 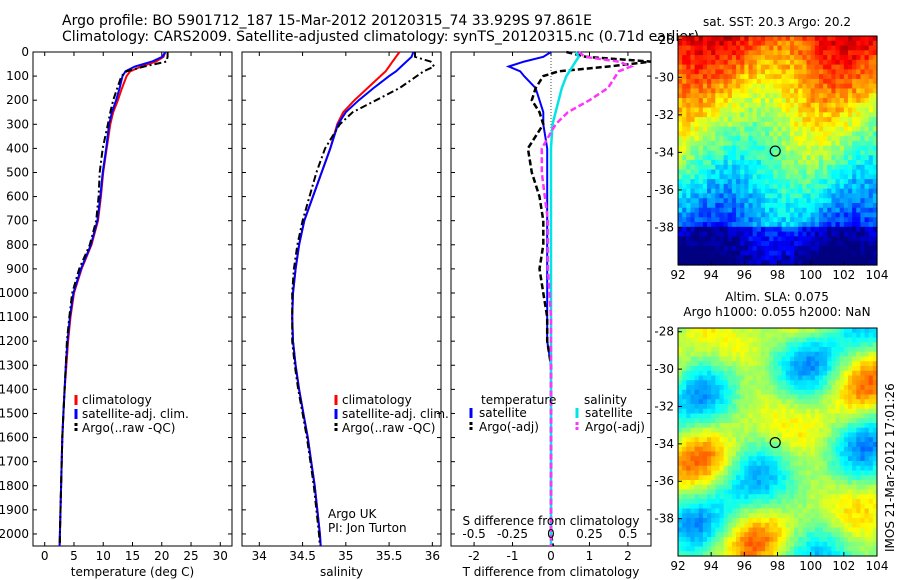 What do you see at coordinates (352, 514) in the screenshot?
I see `annotation-line: Argo UK` at bounding box center [352, 514].